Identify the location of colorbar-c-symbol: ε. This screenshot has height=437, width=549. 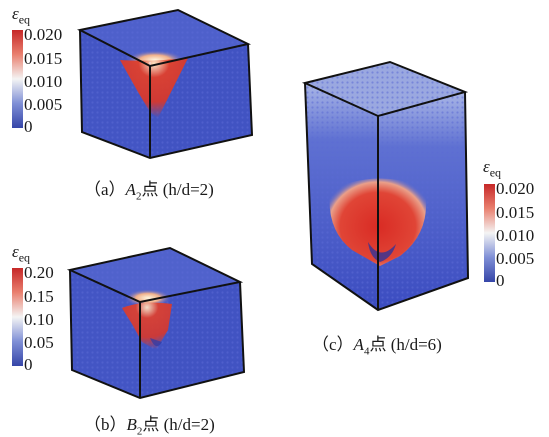
(486, 166).